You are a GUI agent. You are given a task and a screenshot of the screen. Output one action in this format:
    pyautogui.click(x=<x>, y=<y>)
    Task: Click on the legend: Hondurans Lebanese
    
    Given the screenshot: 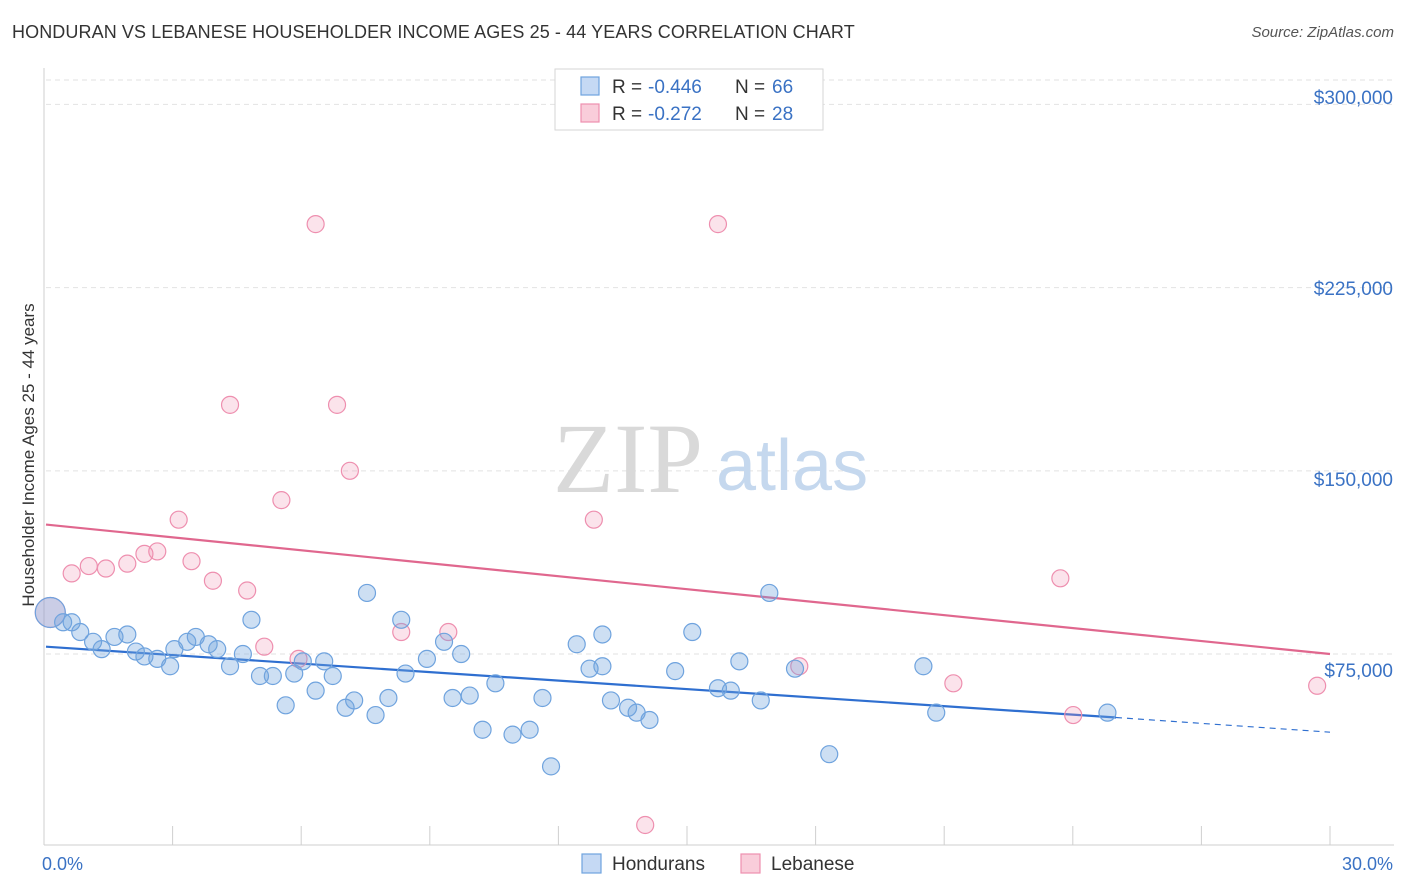 What is the action you would take?
    pyautogui.click(x=717, y=864)
    